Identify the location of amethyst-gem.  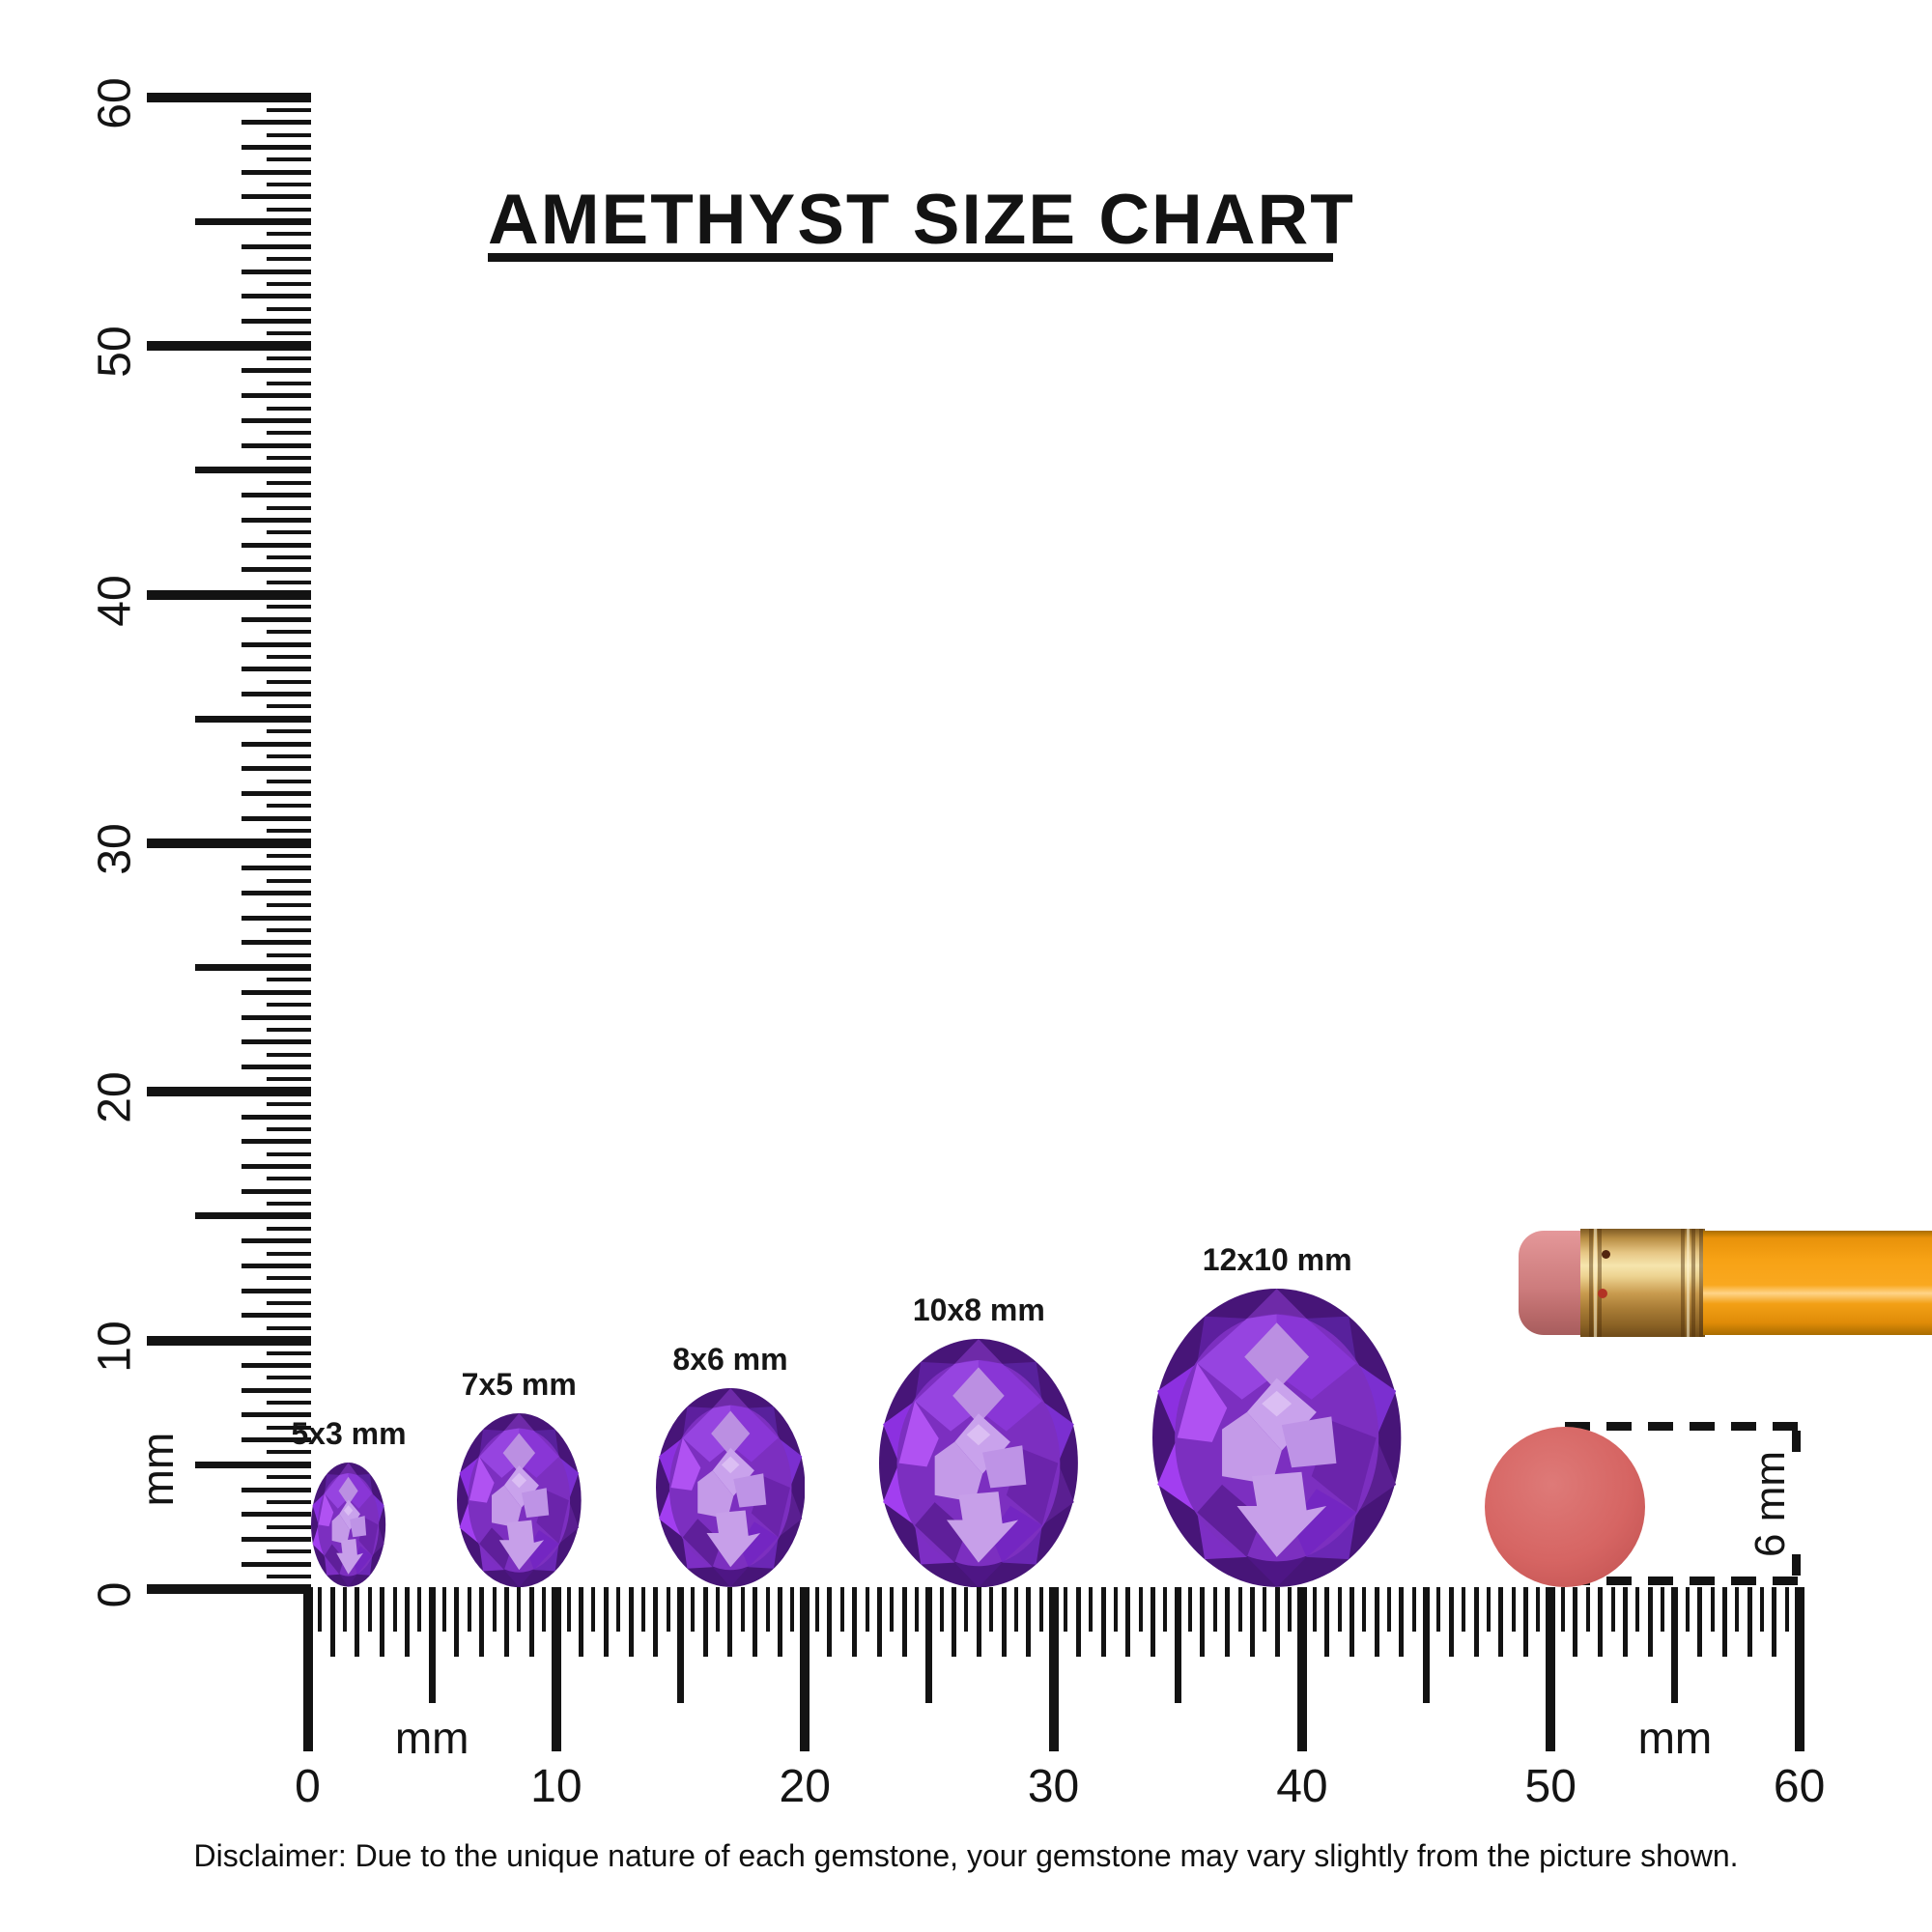
(348, 1525).